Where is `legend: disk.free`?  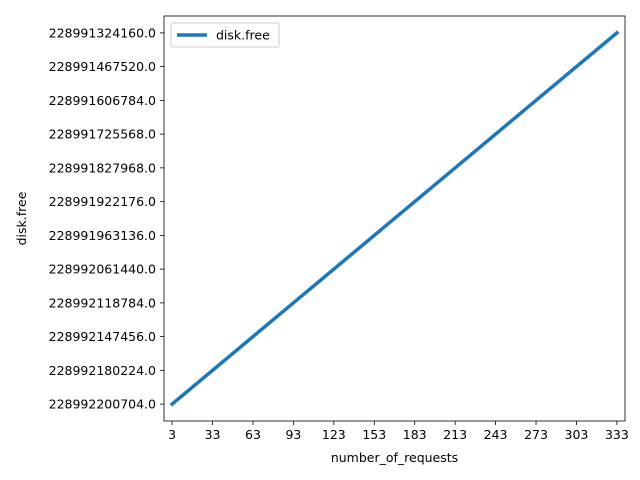
legend: disk.free is located at coordinates (225, 35).